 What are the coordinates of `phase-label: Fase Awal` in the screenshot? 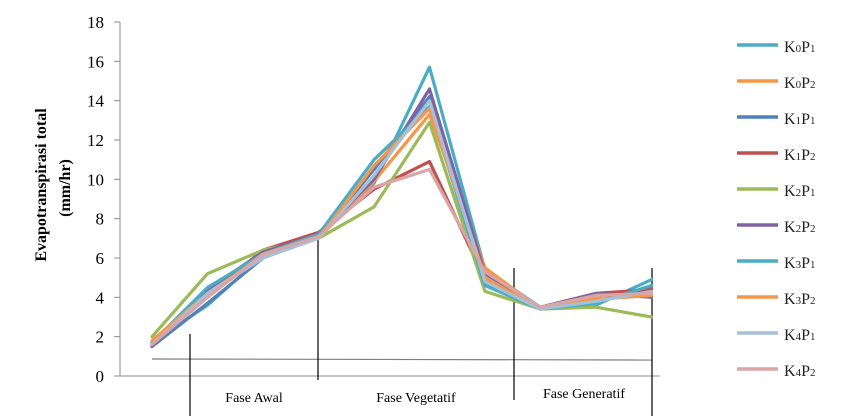 It's located at (254, 398).